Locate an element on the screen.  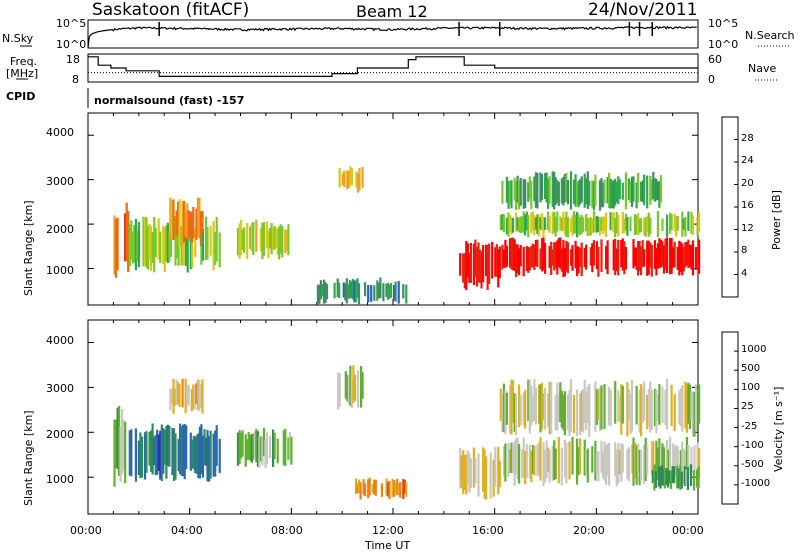
power_panel-tick-label: 20 is located at coordinates (747, 183).